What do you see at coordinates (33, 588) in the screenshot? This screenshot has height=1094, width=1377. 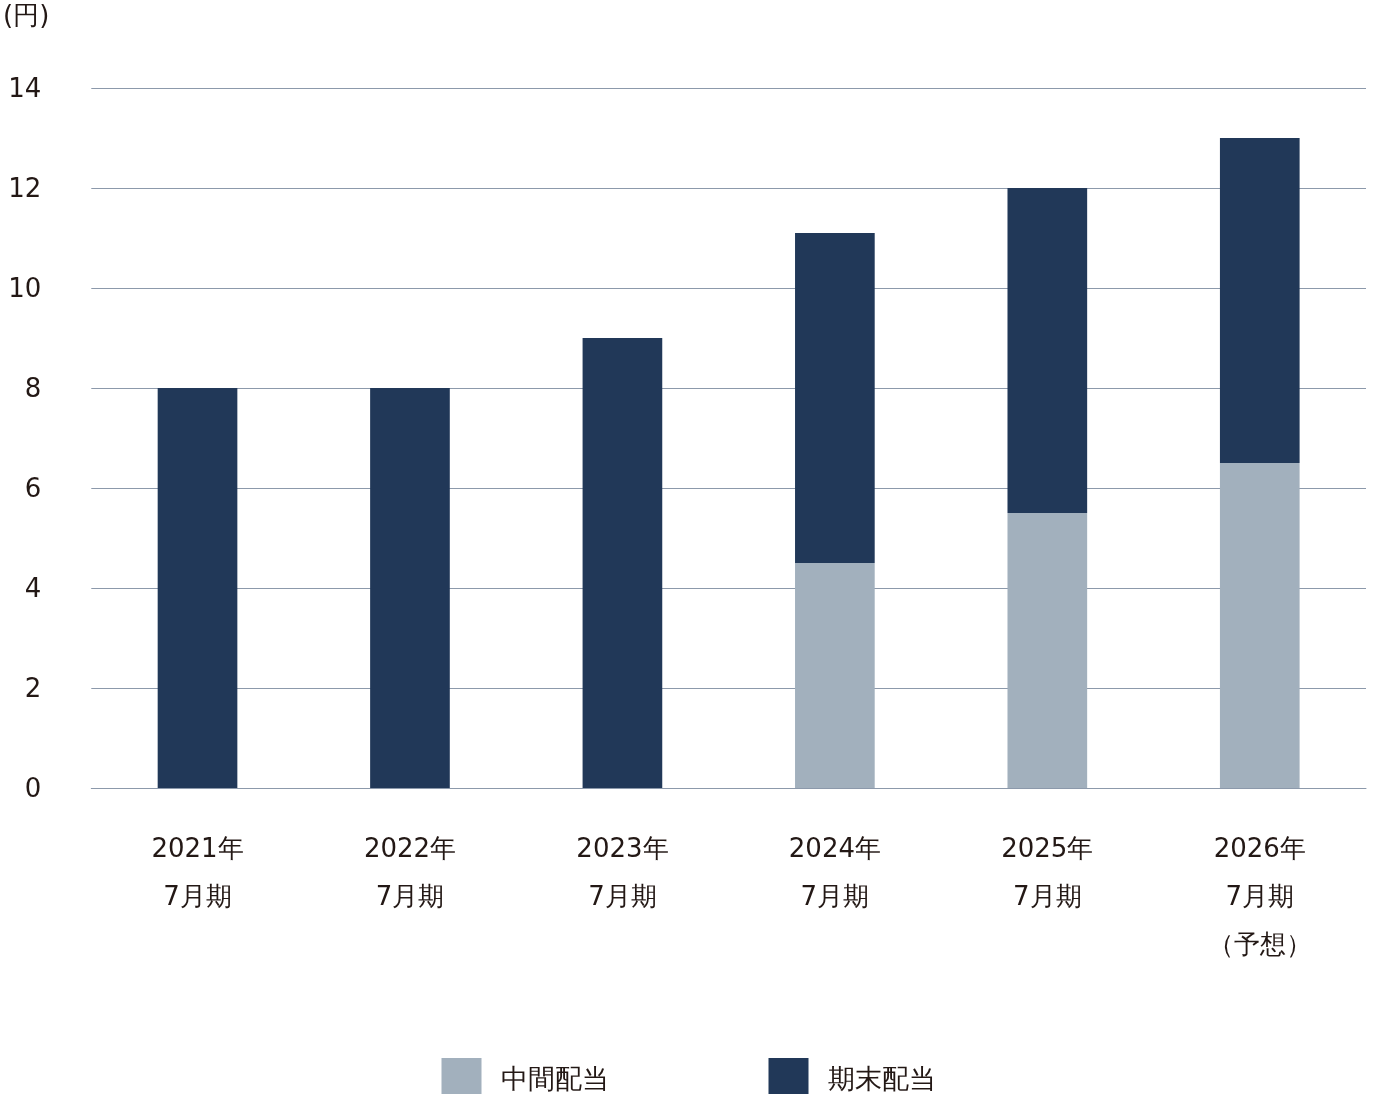 I see `y-tick-label: 4` at bounding box center [33, 588].